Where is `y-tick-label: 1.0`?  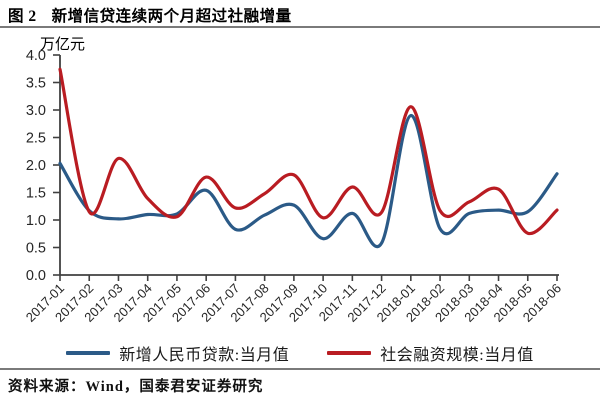
y-tick-label: 1.0 is located at coordinates (36, 221).